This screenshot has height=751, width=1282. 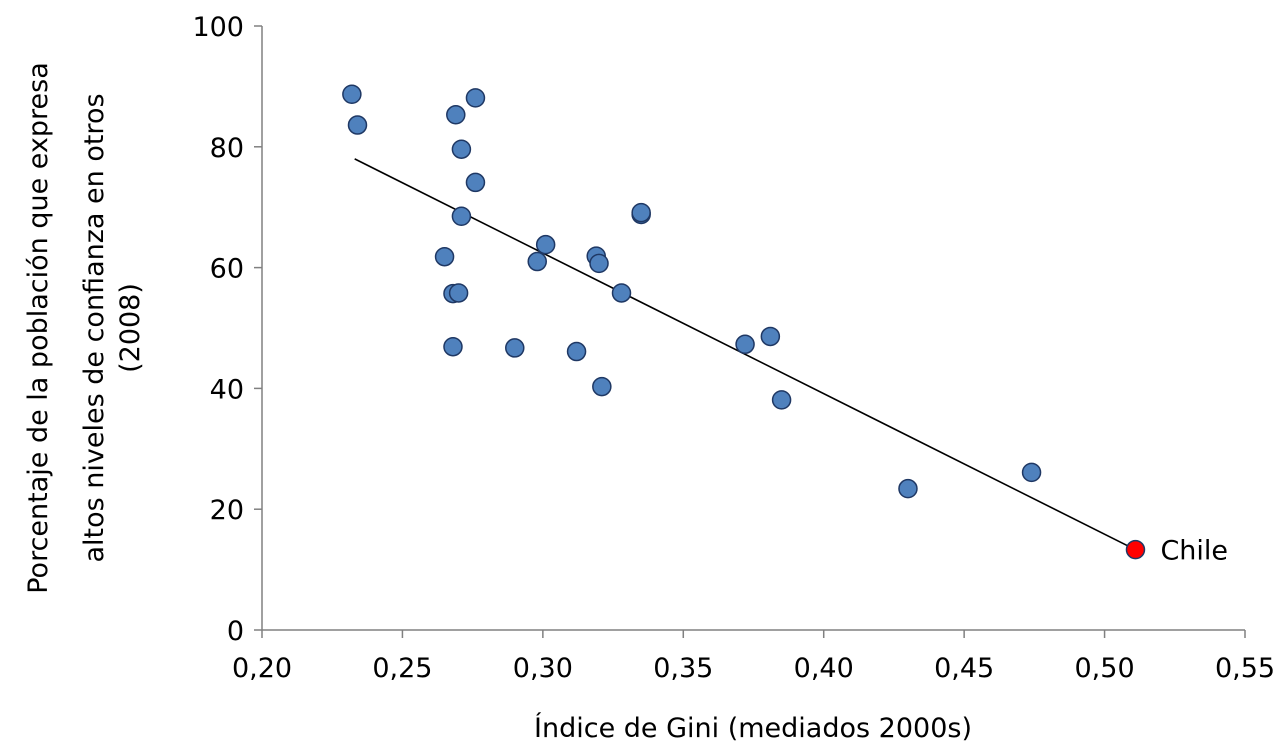 What do you see at coordinates (753, 728) in the screenshot?
I see `x-axis-title: Índice de Gini (mediados 2000s)` at bounding box center [753, 728].